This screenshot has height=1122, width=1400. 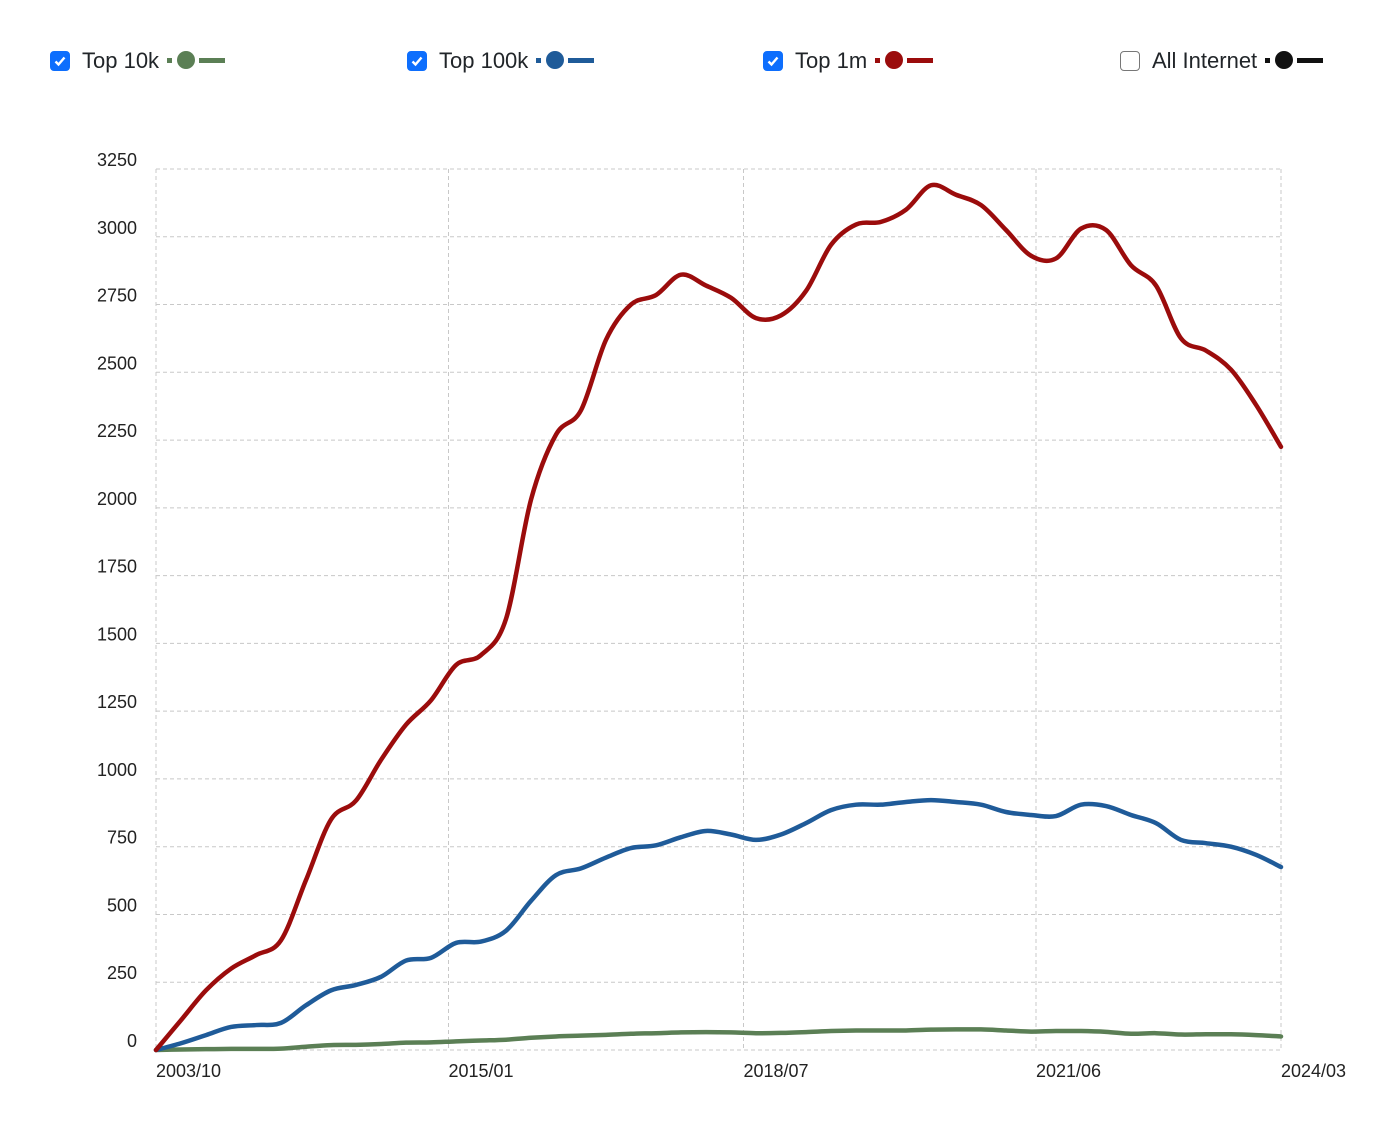 What do you see at coordinates (1313, 1071) in the screenshot?
I see `x-tick-label: 2024/03` at bounding box center [1313, 1071].